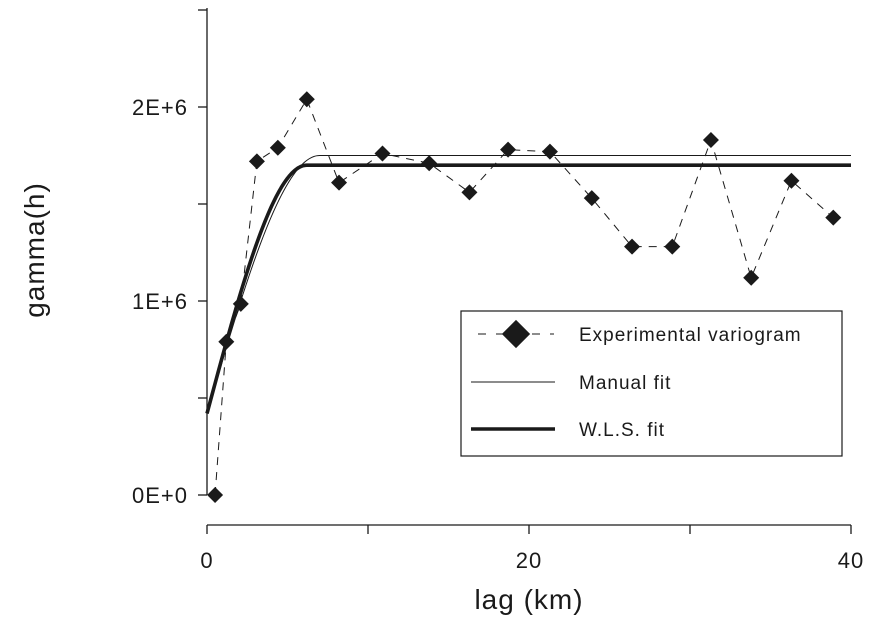  Describe the element at coordinates (34, 250) in the screenshot. I see `y-axis-title: gamma(h)` at that location.